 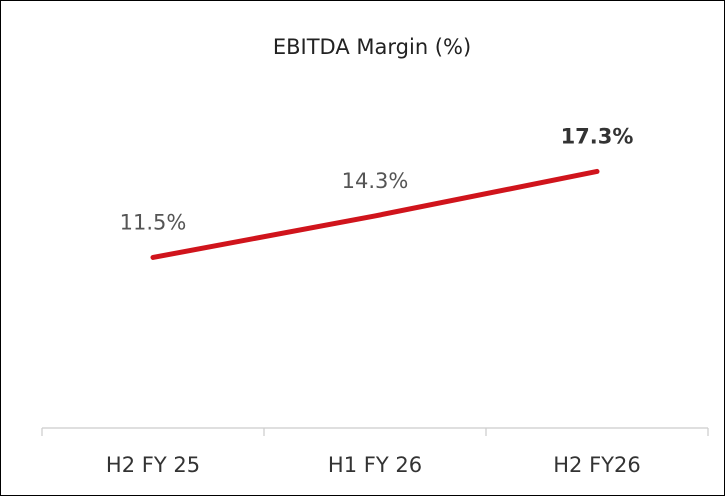 What do you see at coordinates (372, 47) in the screenshot?
I see `chart-title: EBITDA Margin (%)` at bounding box center [372, 47].